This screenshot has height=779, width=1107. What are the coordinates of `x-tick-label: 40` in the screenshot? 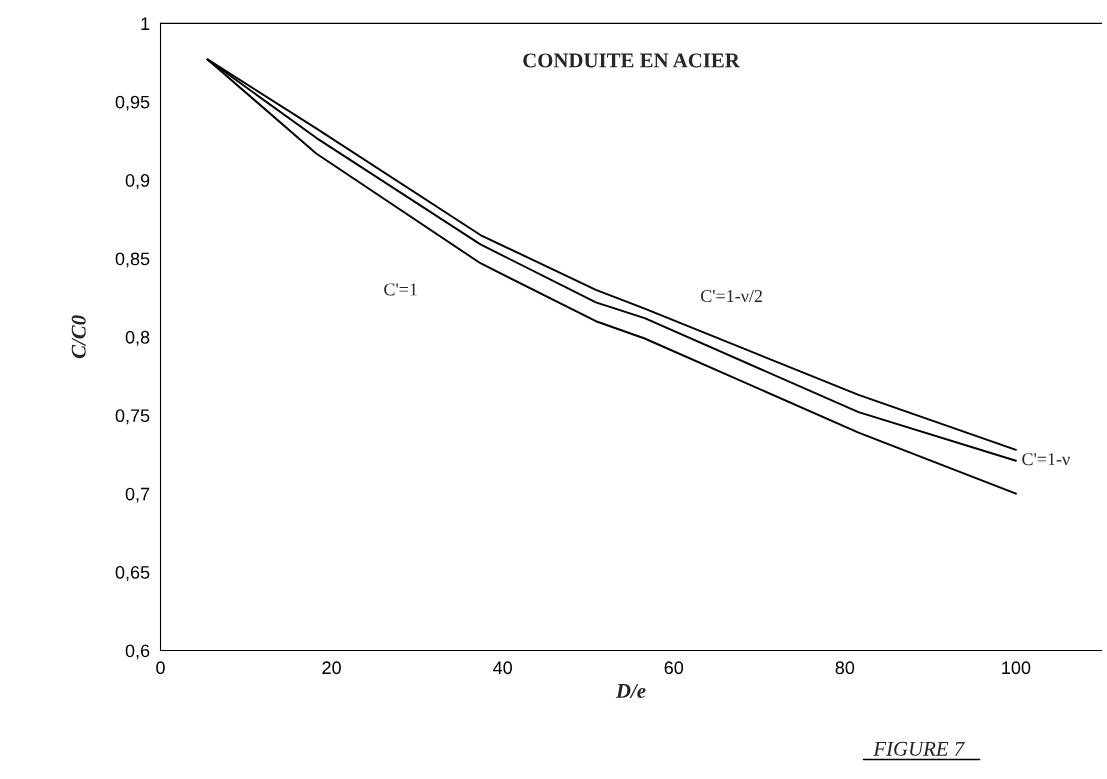 It's located at (503, 668).